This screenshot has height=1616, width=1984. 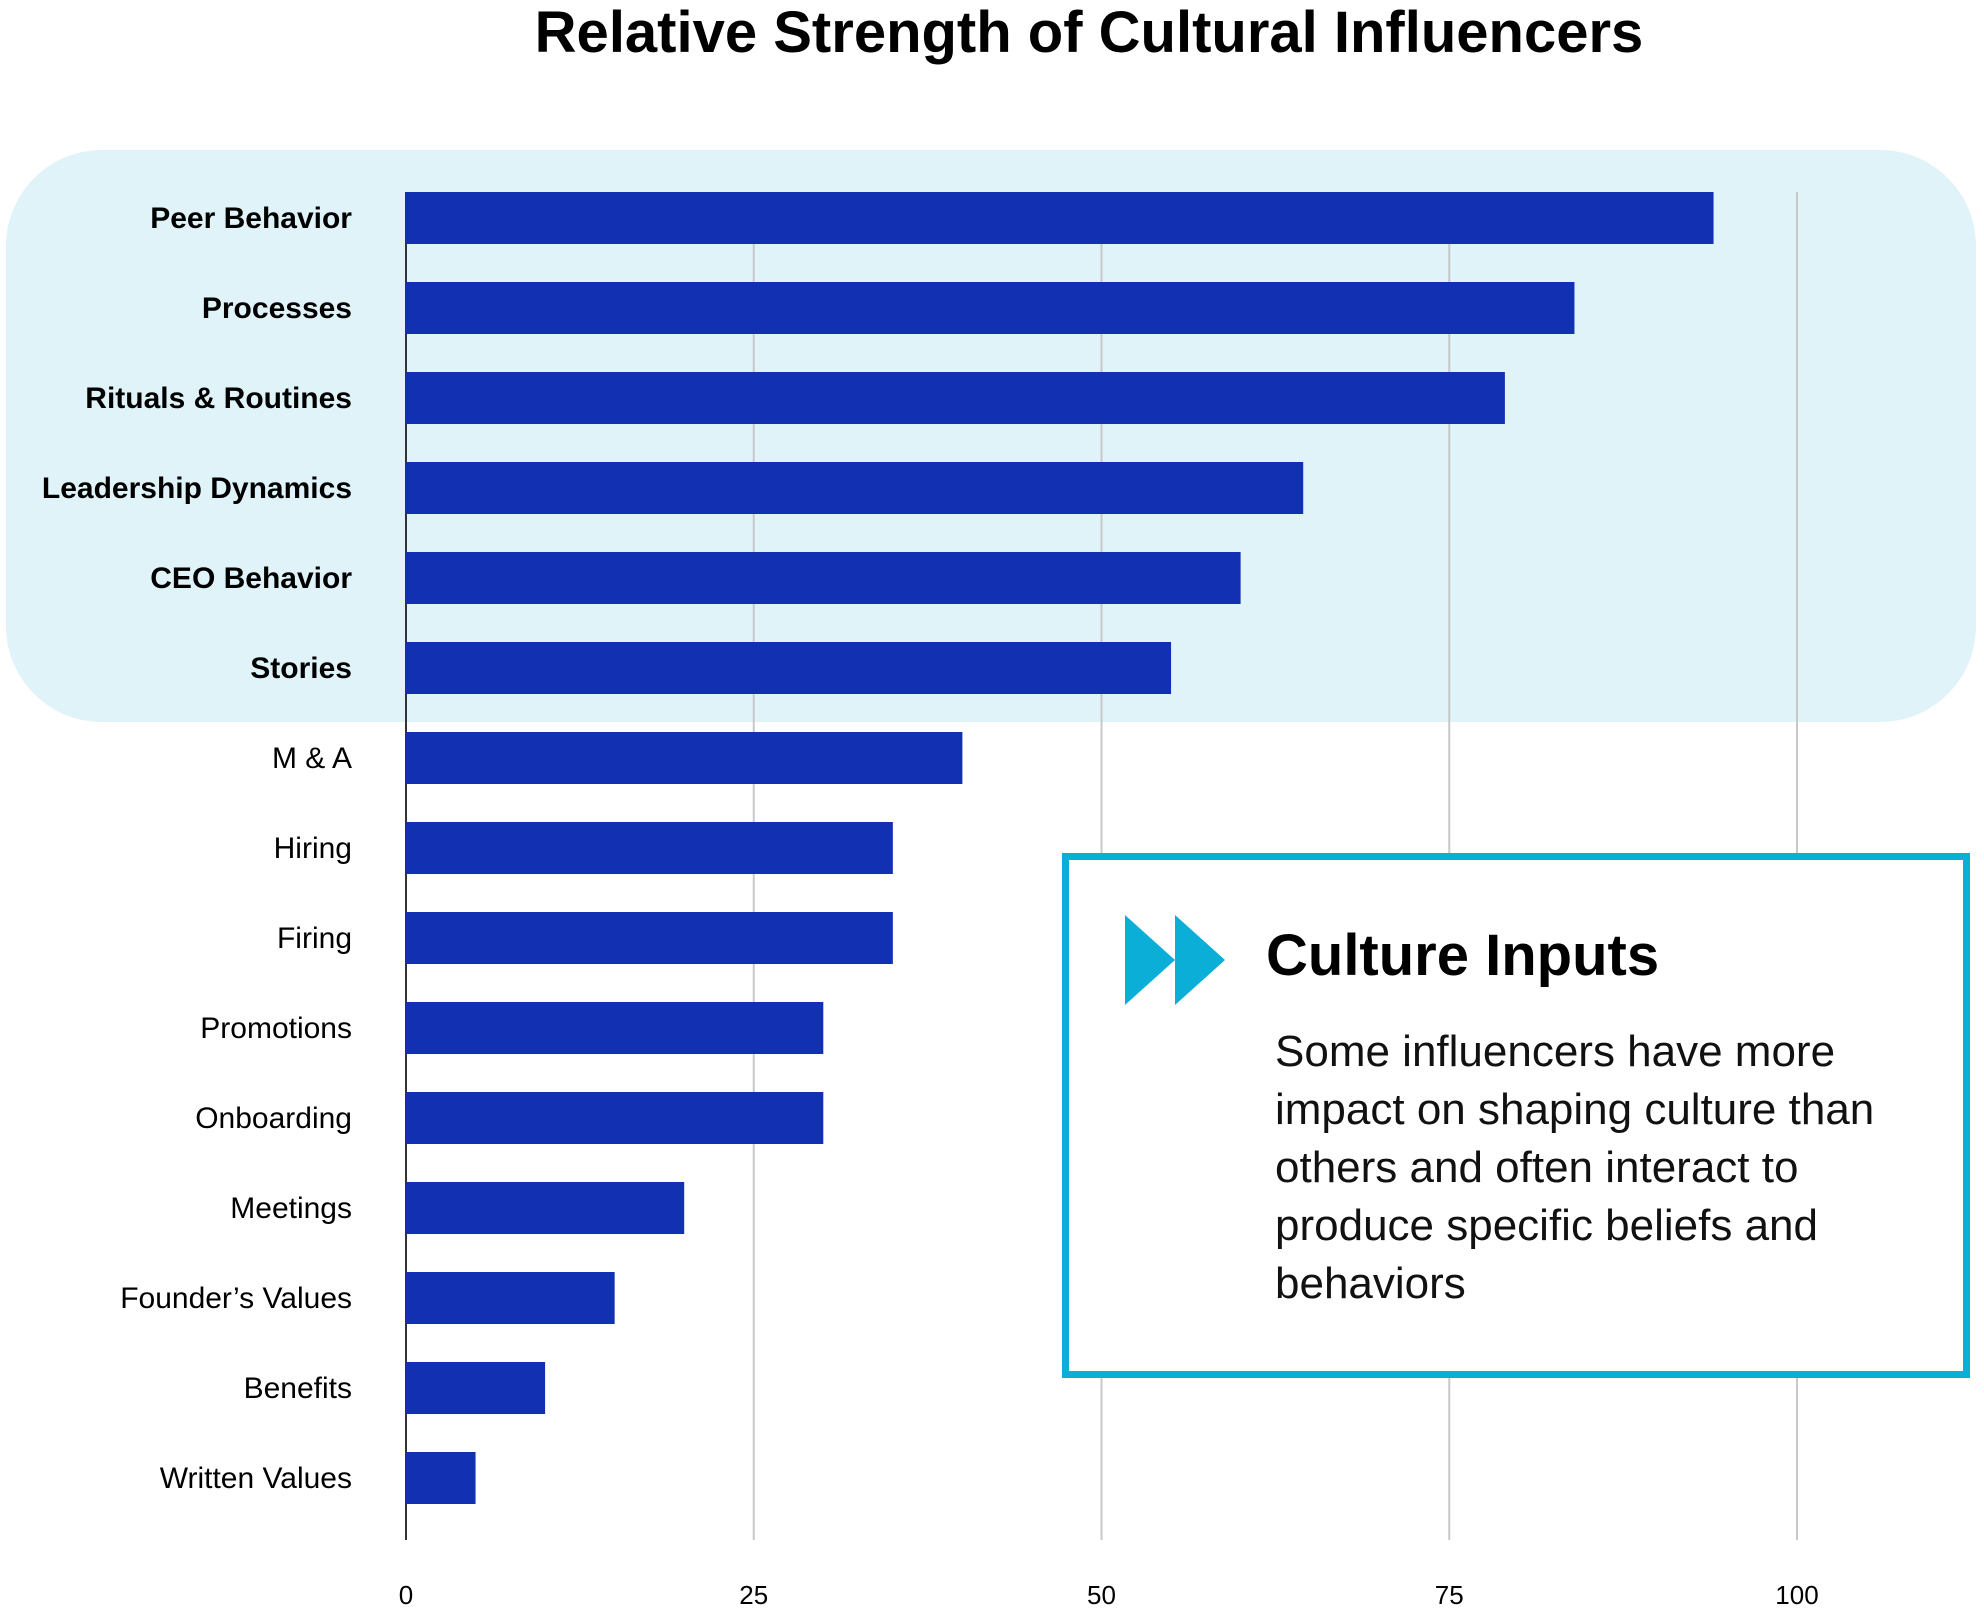 I want to click on category-label: Stories, so click(x=301, y=668).